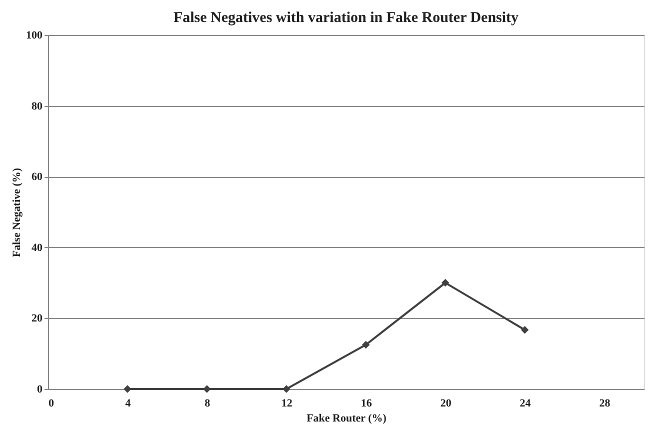 The width and height of the screenshot is (659, 431). Describe the element at coordinates (37, 248) in the screenshot. I see `y-tick-label: 40` at that location.